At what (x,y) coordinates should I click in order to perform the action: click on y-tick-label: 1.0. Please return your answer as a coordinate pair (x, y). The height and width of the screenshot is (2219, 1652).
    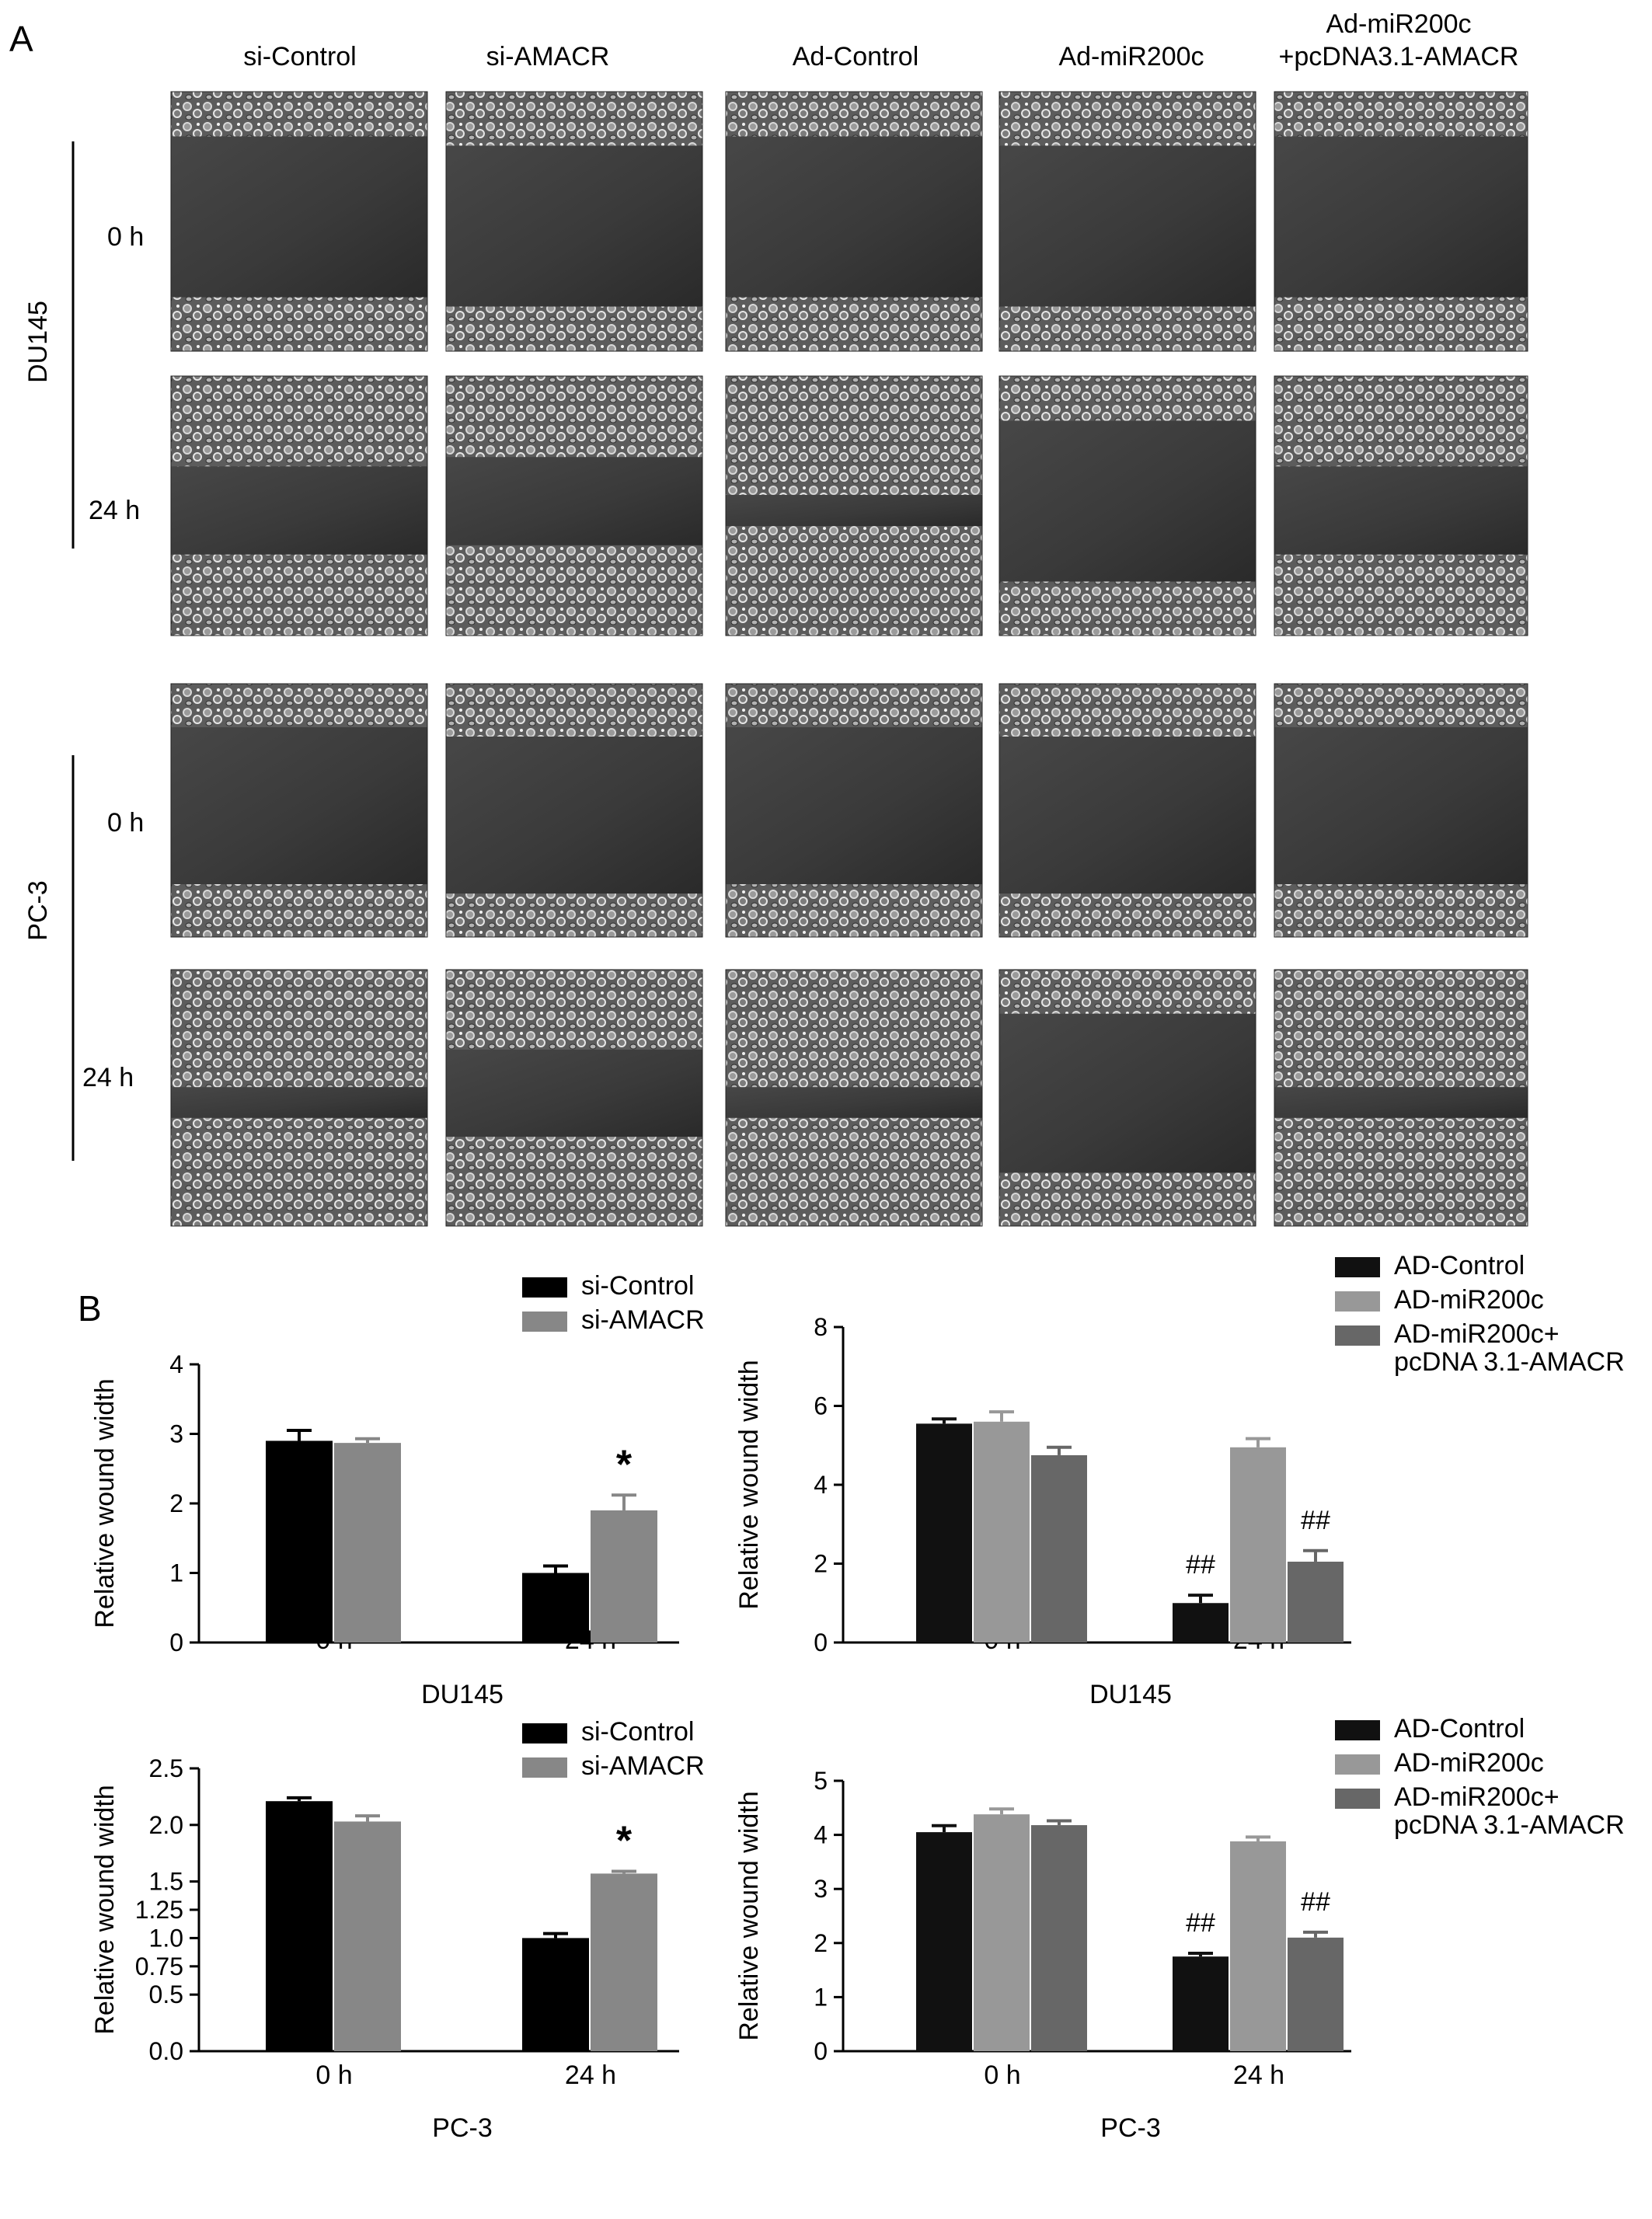
    Looking at the image, I should click on (166, 1938).